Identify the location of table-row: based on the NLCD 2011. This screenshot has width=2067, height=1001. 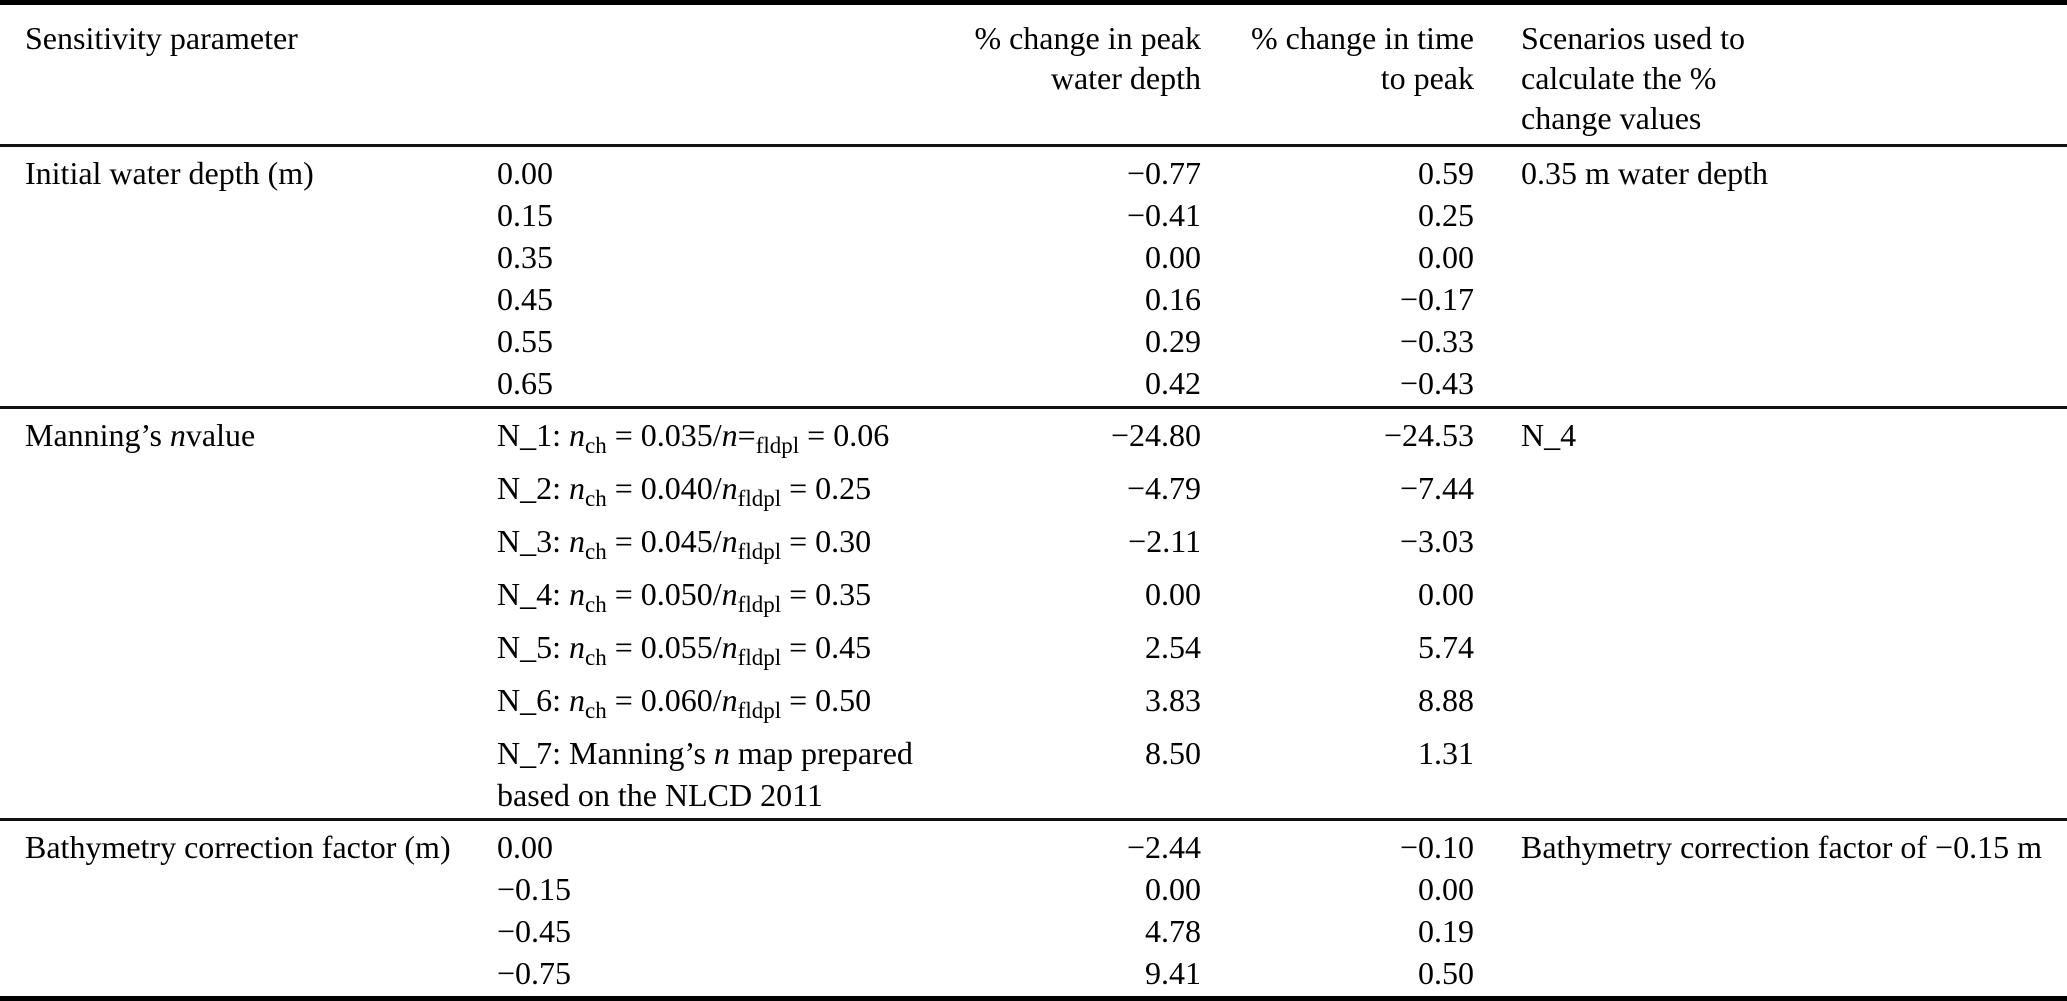
(1033, 797).